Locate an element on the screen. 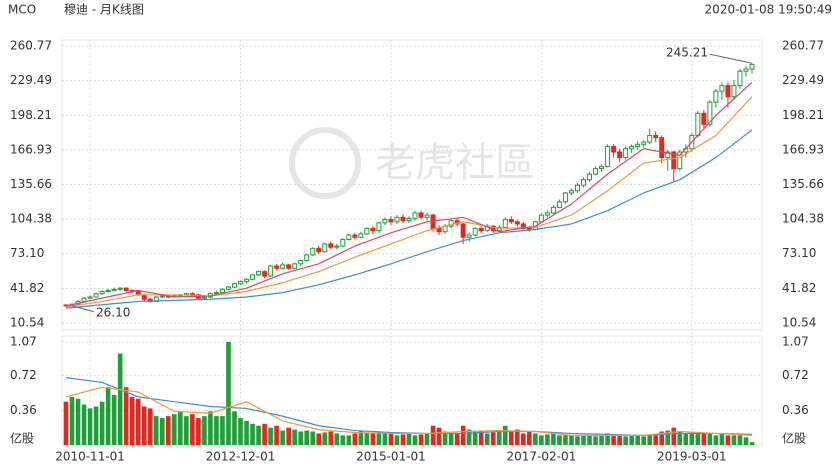 The height and width of the screenshot is (470, 840). chart-title: 穆迪 - 月K线图 is located at coordinates (104, 9).